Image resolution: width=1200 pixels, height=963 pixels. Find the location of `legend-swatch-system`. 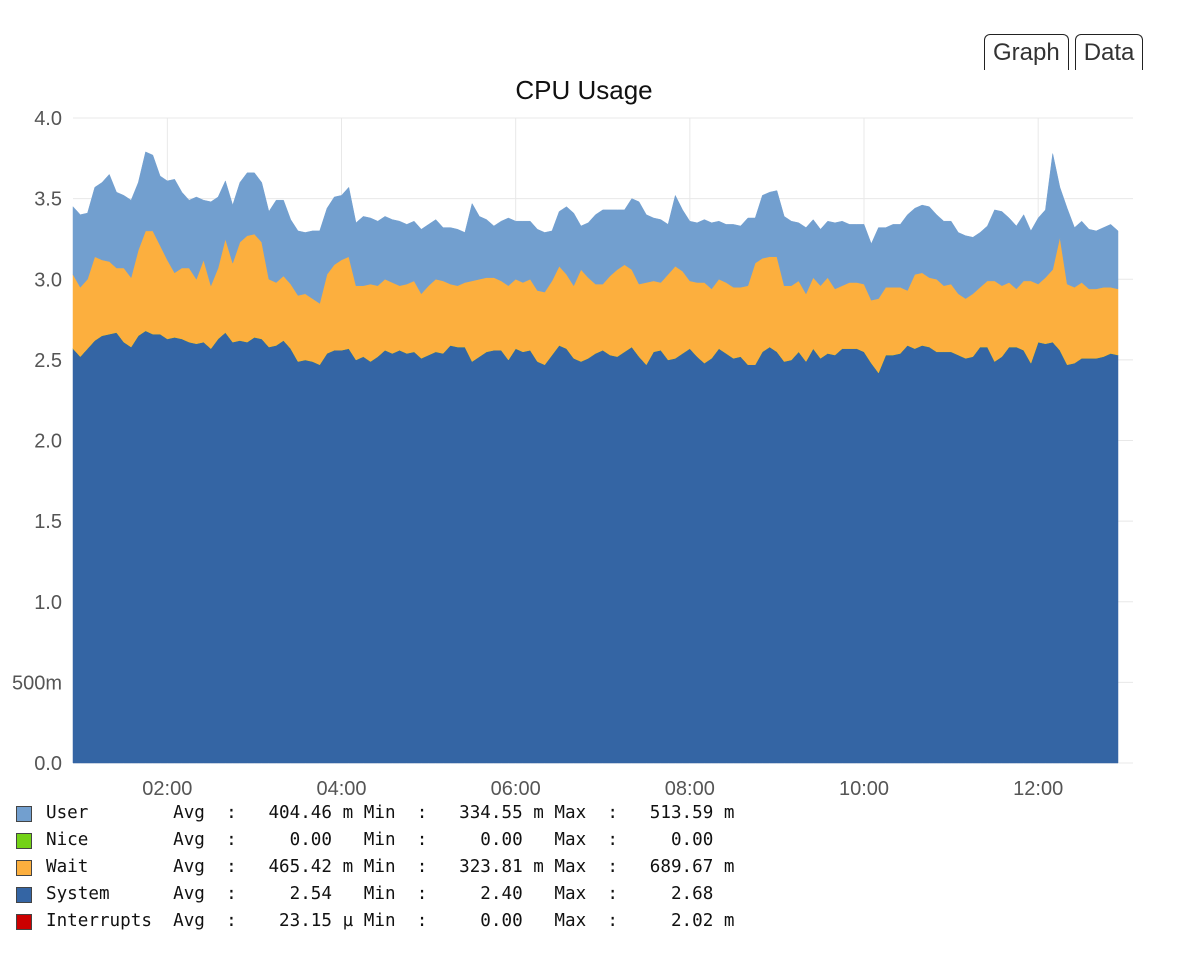

legend-swatch-system is located at coordinates (24, 894).